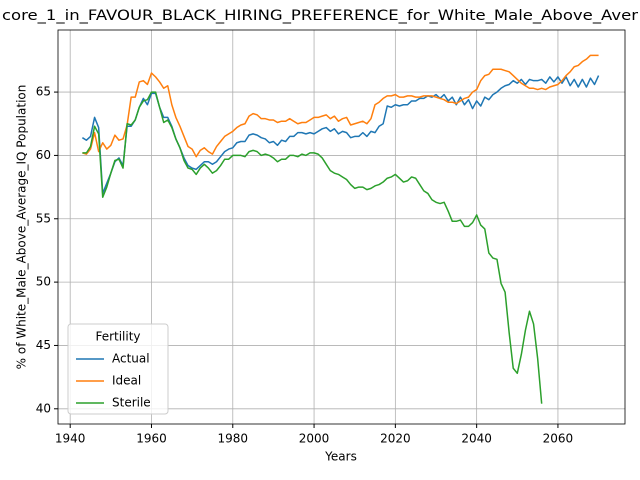  What do you see at coordinates (70, 439) in the screenshot?
I see `x-tick-label: 1940` at bounding box center [70, 439].